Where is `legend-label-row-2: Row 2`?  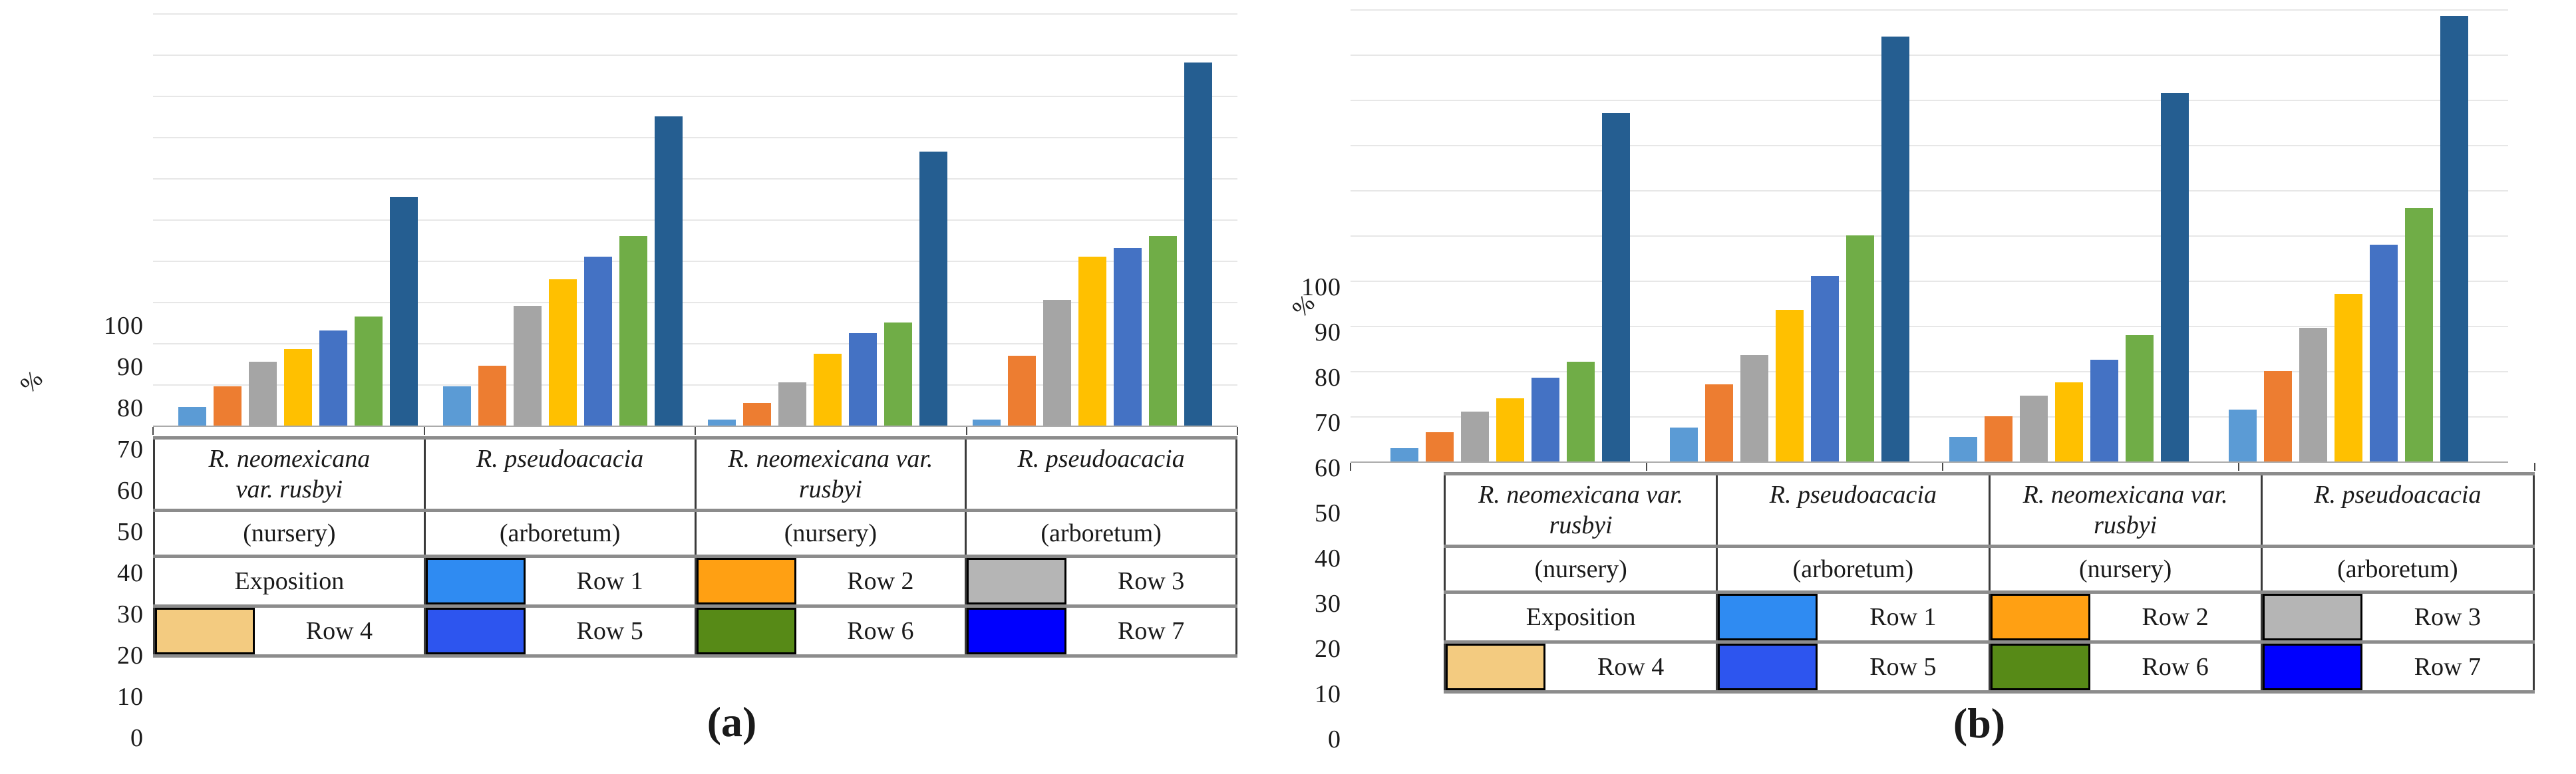 legend-label-row-2: Row 2 is located at coordinates (2175, 617).